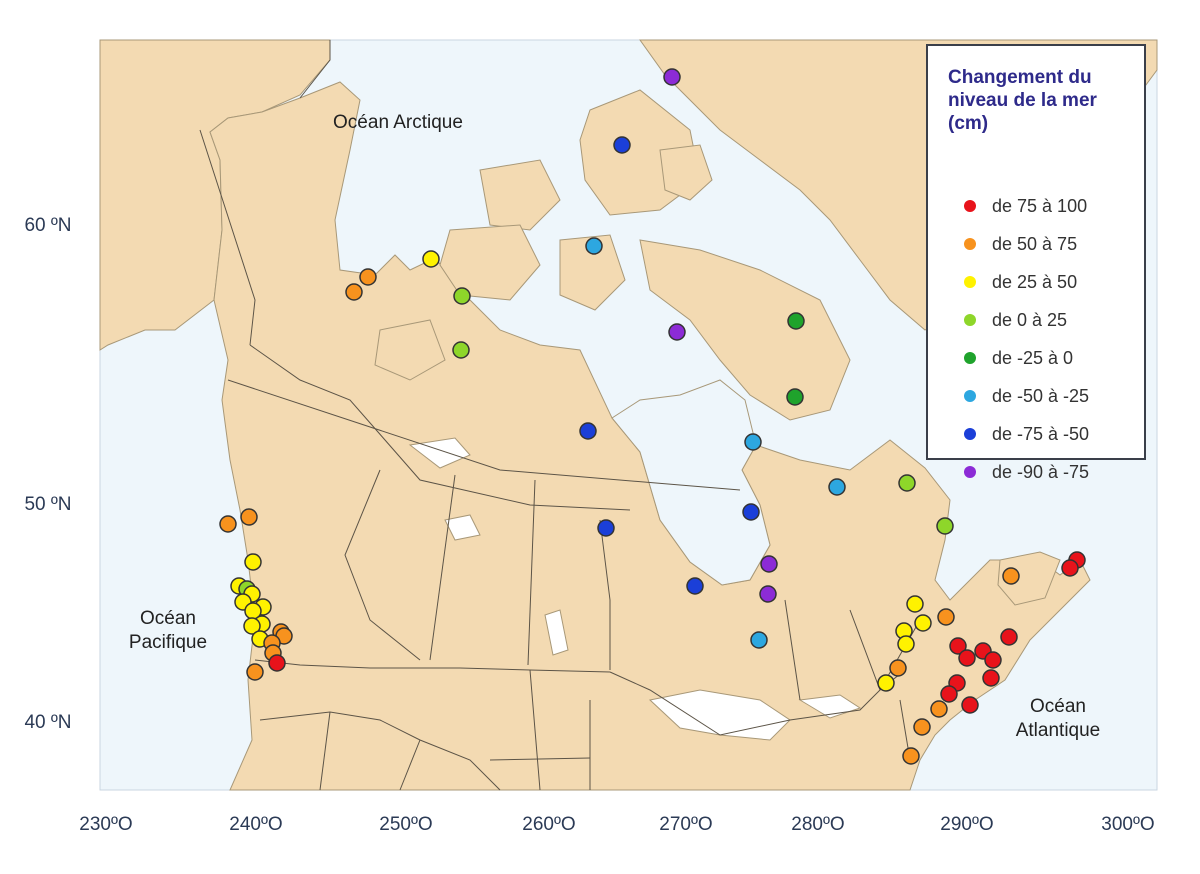  What do you see at coordinates (817, 824) in the screenshot?
I see `x-tick-label-280o: 280ºO` at bounding box center [817, 824].